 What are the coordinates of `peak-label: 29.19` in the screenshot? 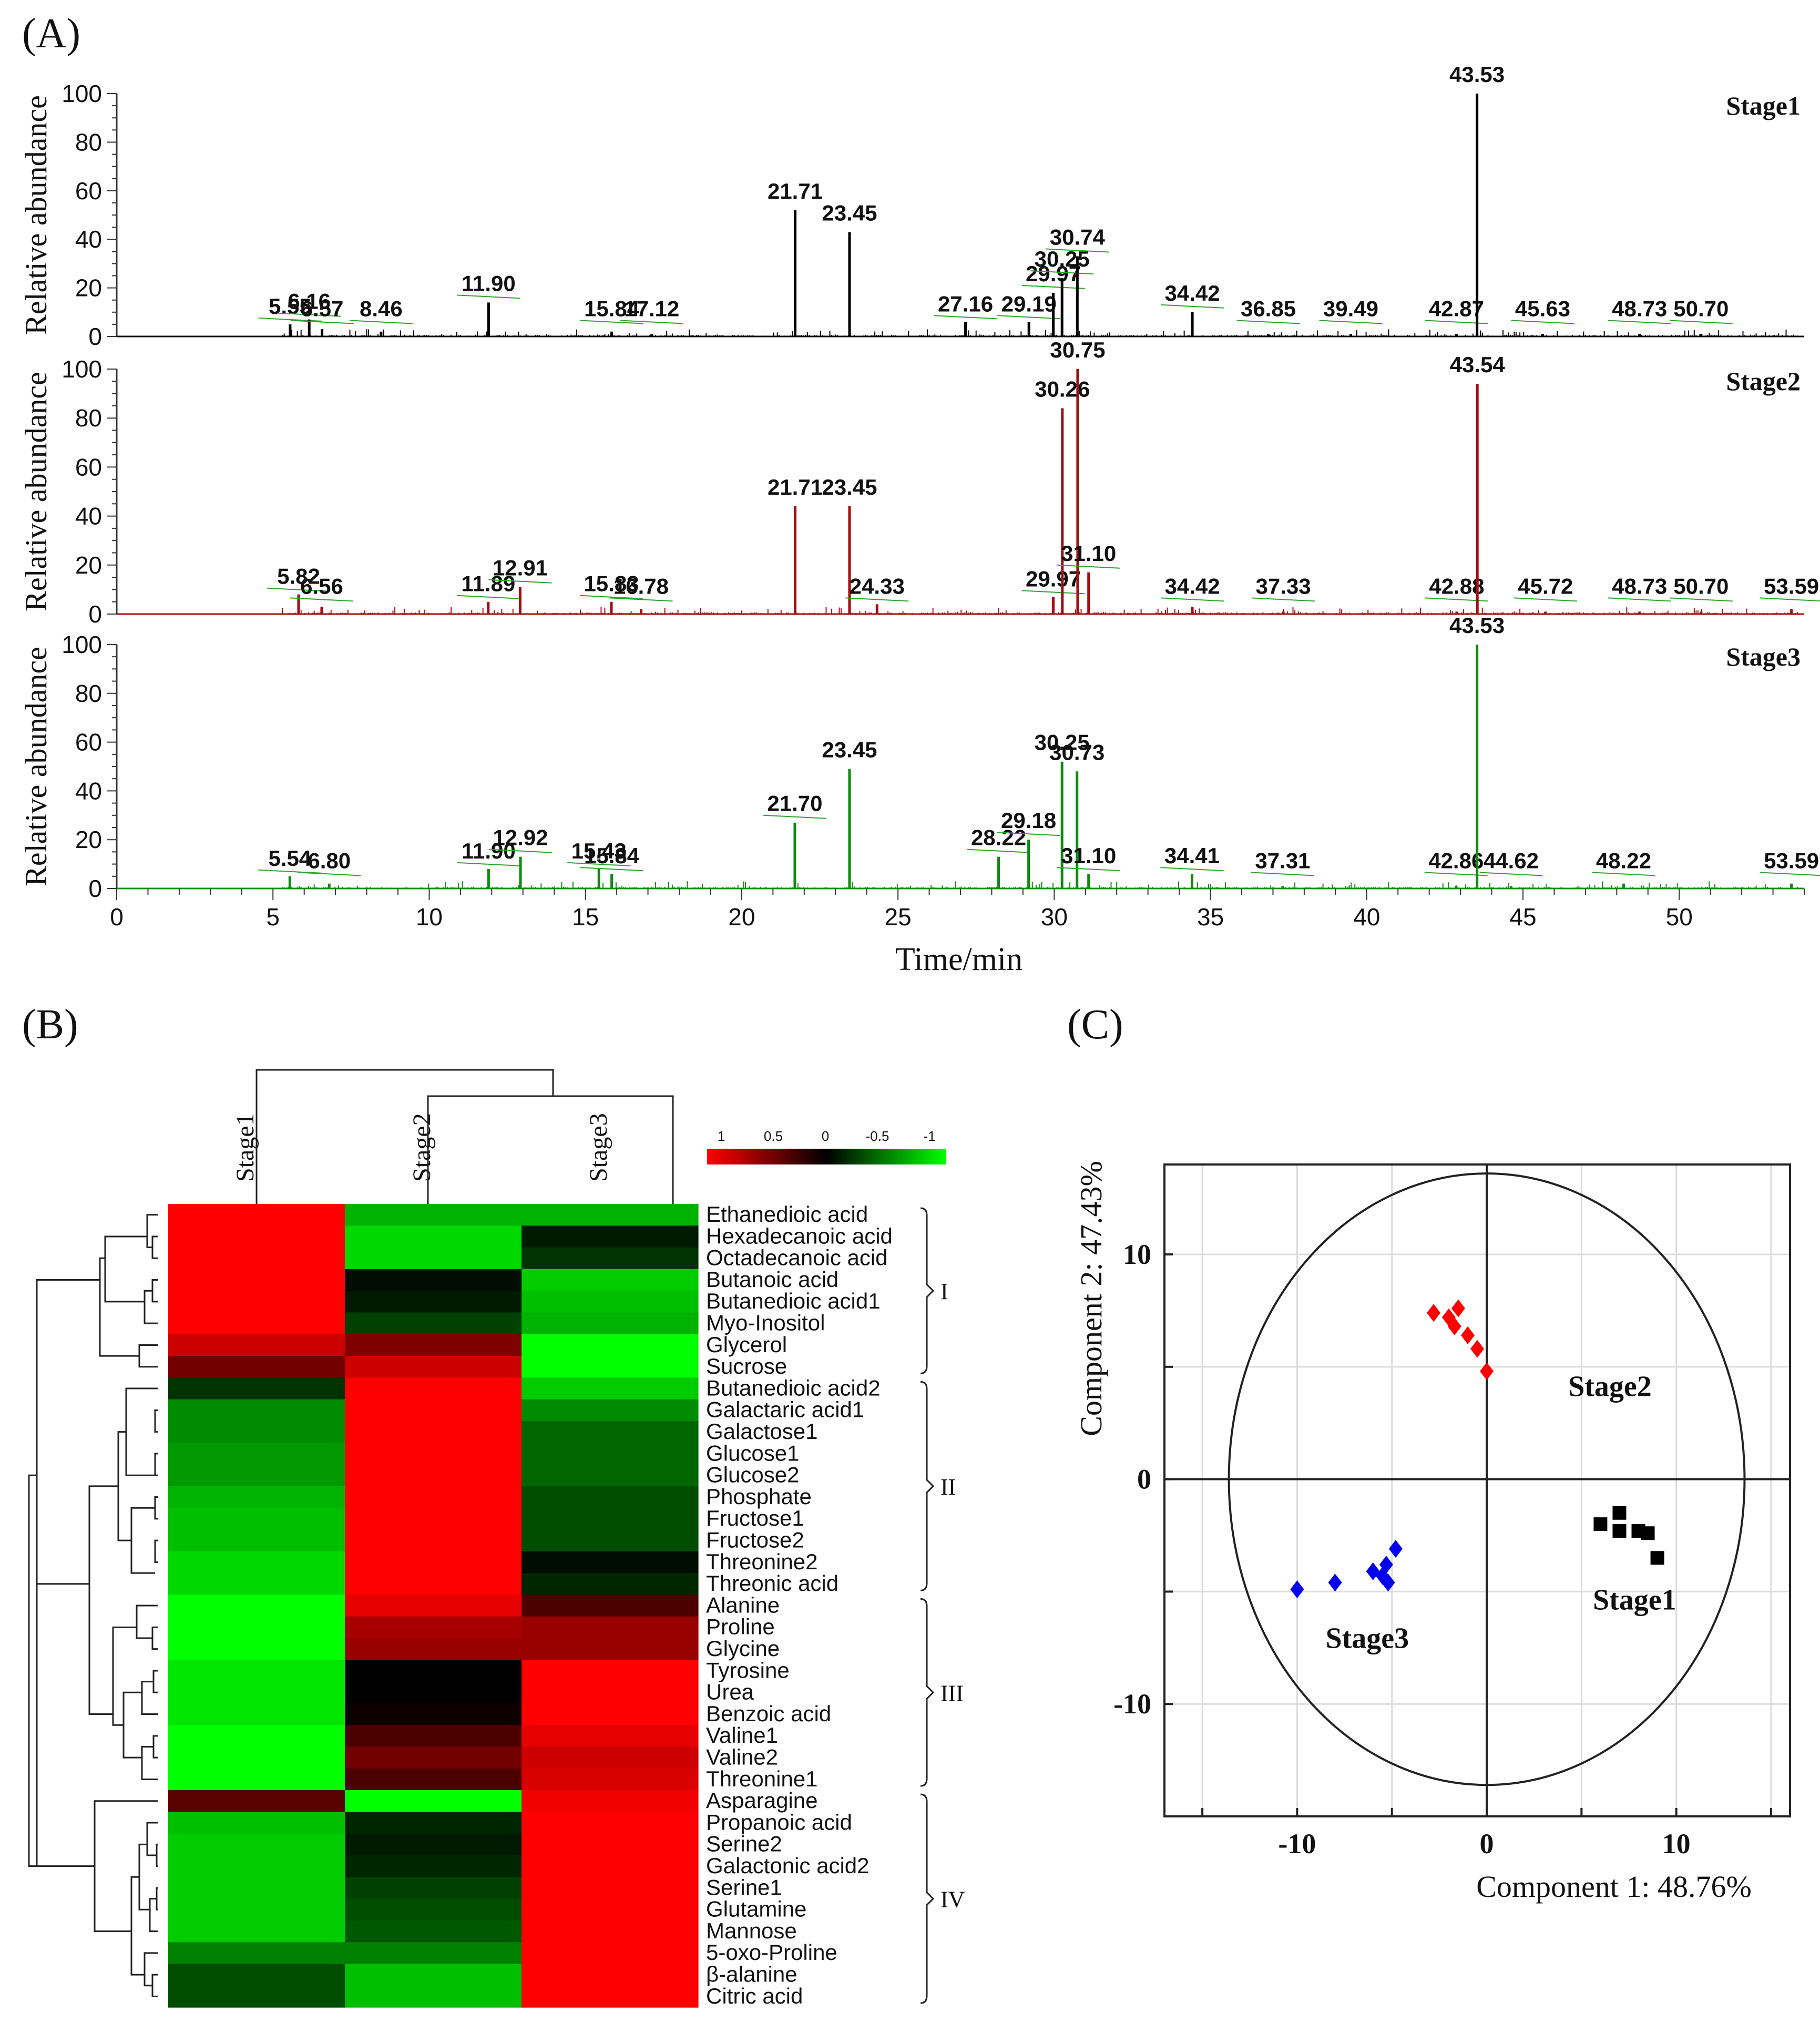 It's located at (1029, 303).